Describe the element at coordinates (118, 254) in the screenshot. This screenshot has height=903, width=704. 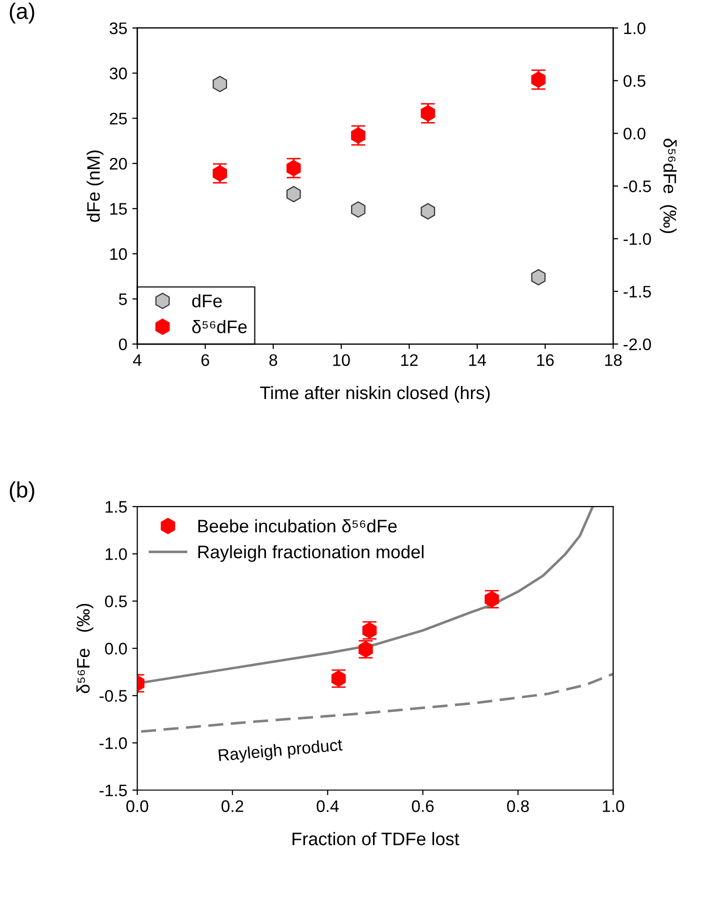
I see `y-tick-label: 10` at that location.